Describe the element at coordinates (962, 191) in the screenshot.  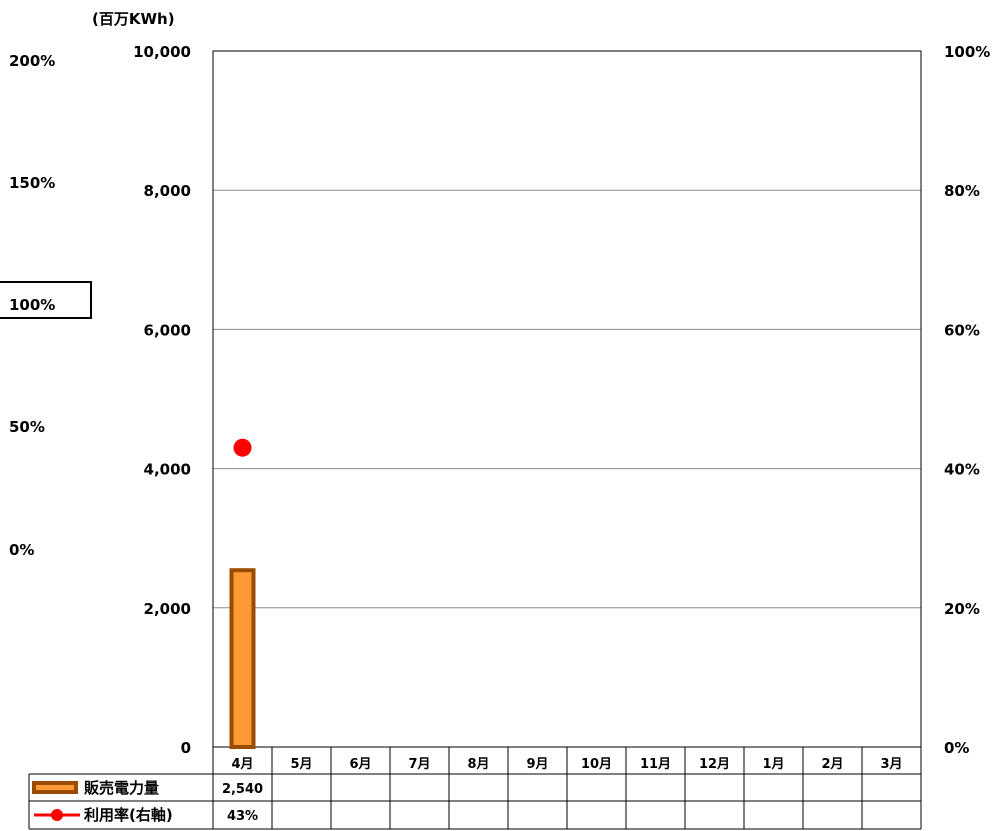
I see `y2-tick-label: 80%` at that location.